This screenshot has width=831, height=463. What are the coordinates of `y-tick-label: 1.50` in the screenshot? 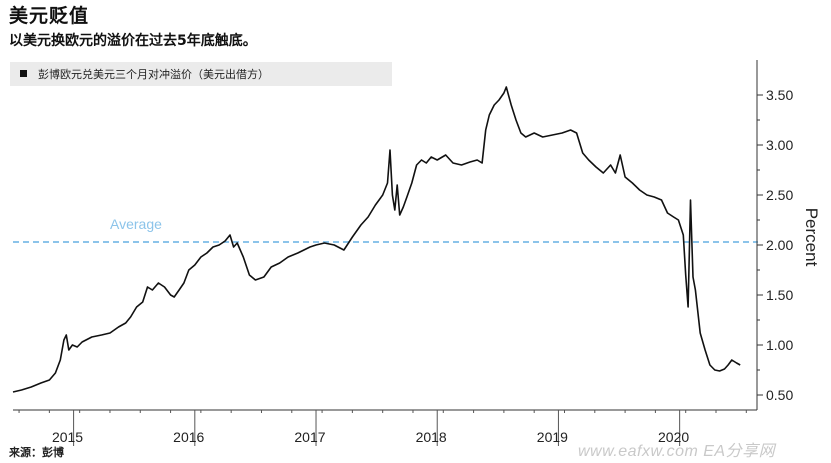 It's located at (779, 295).